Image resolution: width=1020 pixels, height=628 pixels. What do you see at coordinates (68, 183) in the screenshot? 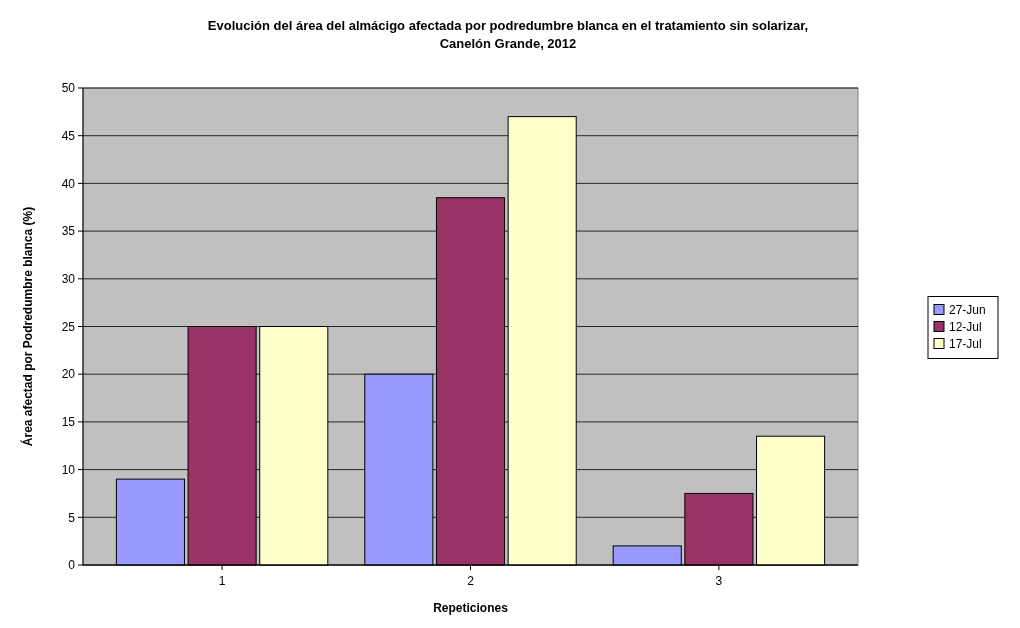
I see `y-tick-label: 40` at bounding box center [68, 183].